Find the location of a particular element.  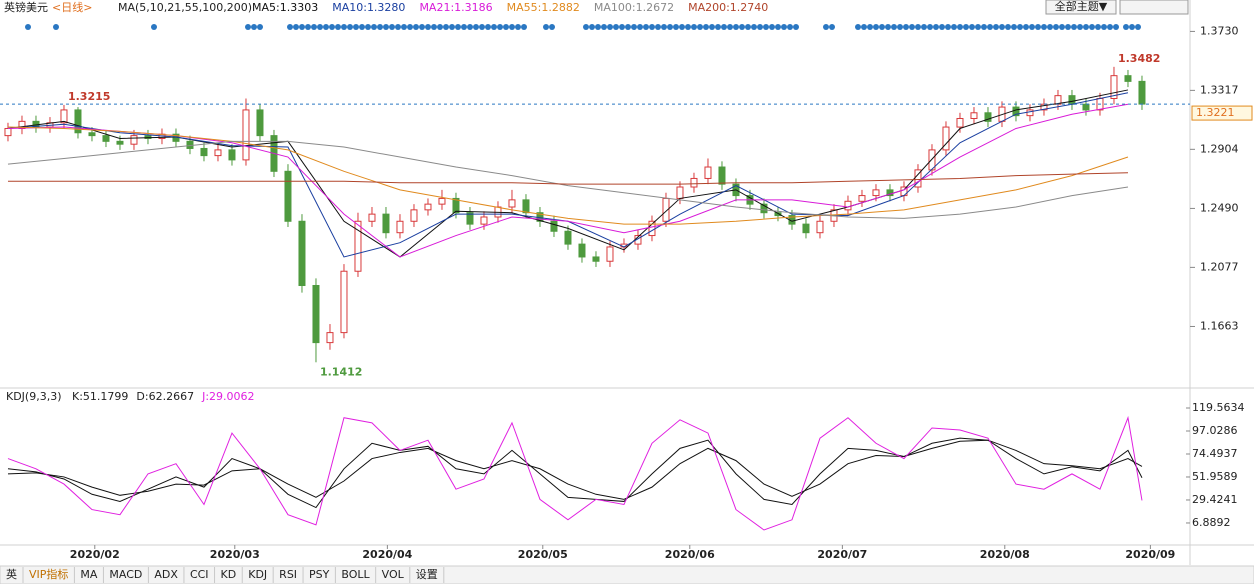

x-tick-label: 2020/08 is located at coordinates (1005, 554).